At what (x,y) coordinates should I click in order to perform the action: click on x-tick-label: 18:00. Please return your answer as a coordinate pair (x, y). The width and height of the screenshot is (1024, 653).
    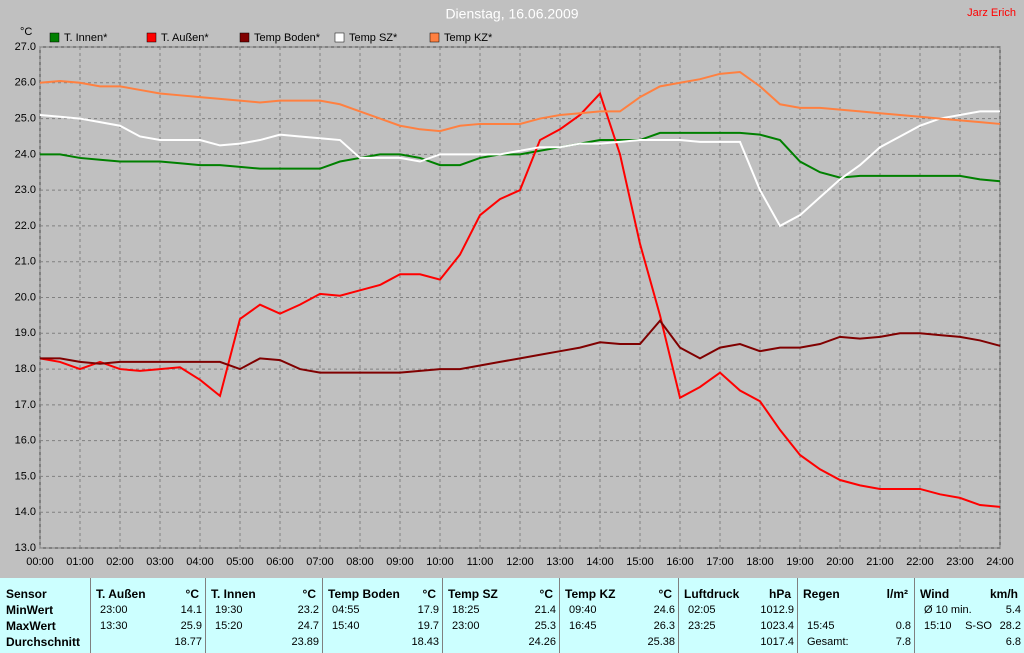
    Looking at the image, I should click on (760, 562).